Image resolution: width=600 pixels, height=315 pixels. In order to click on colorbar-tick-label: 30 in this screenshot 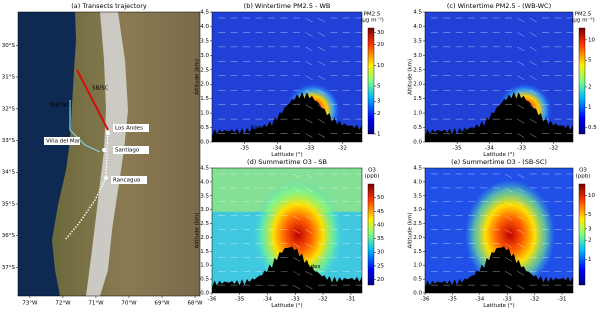, I will do `click(380, 33)`.